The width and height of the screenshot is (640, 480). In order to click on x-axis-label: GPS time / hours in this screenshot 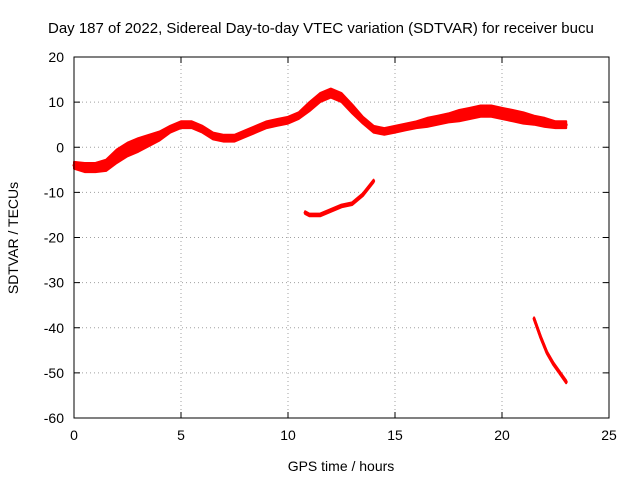, I will do `click(341, 466)`.